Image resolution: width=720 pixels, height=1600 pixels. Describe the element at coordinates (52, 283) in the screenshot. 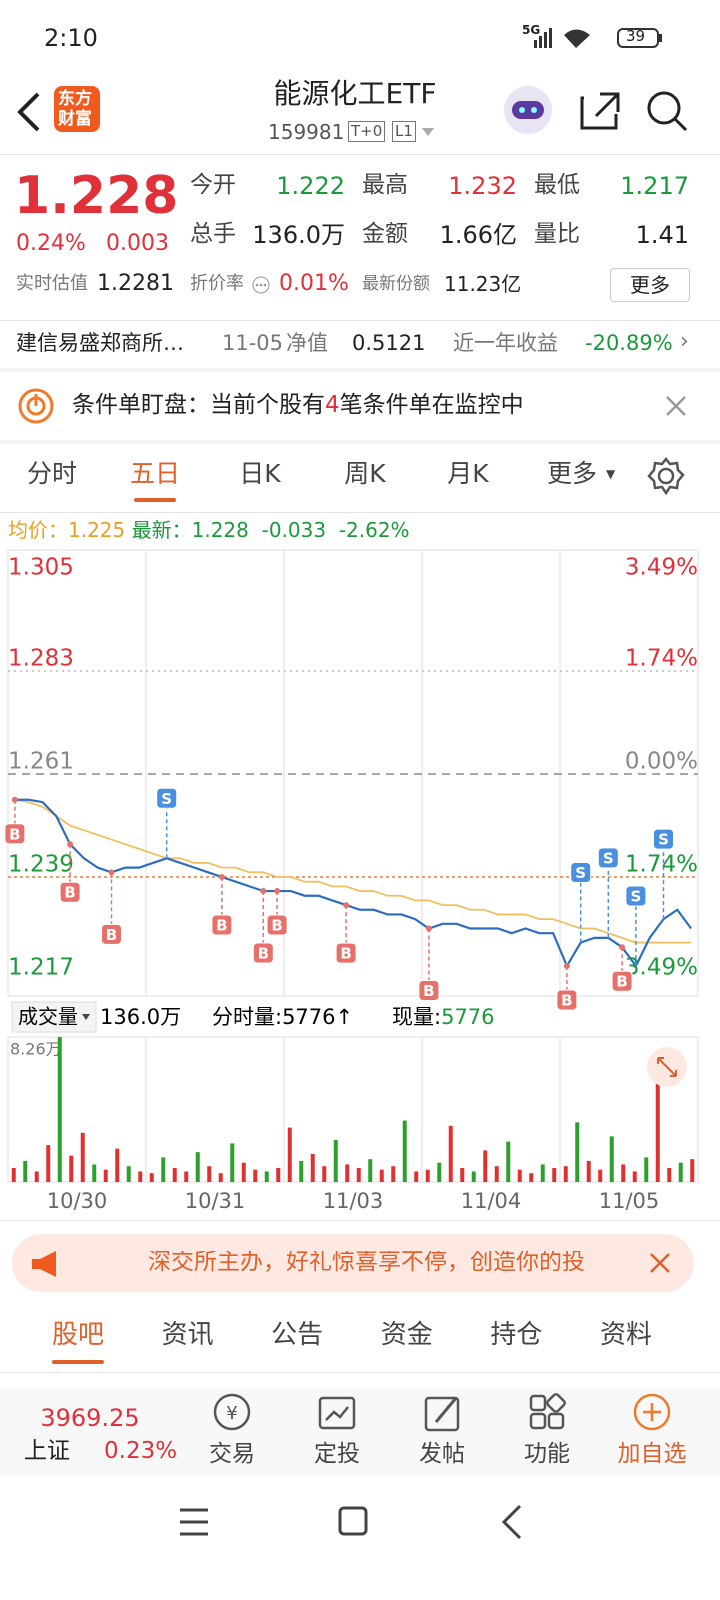

I see `label: 实时估值` at that location.